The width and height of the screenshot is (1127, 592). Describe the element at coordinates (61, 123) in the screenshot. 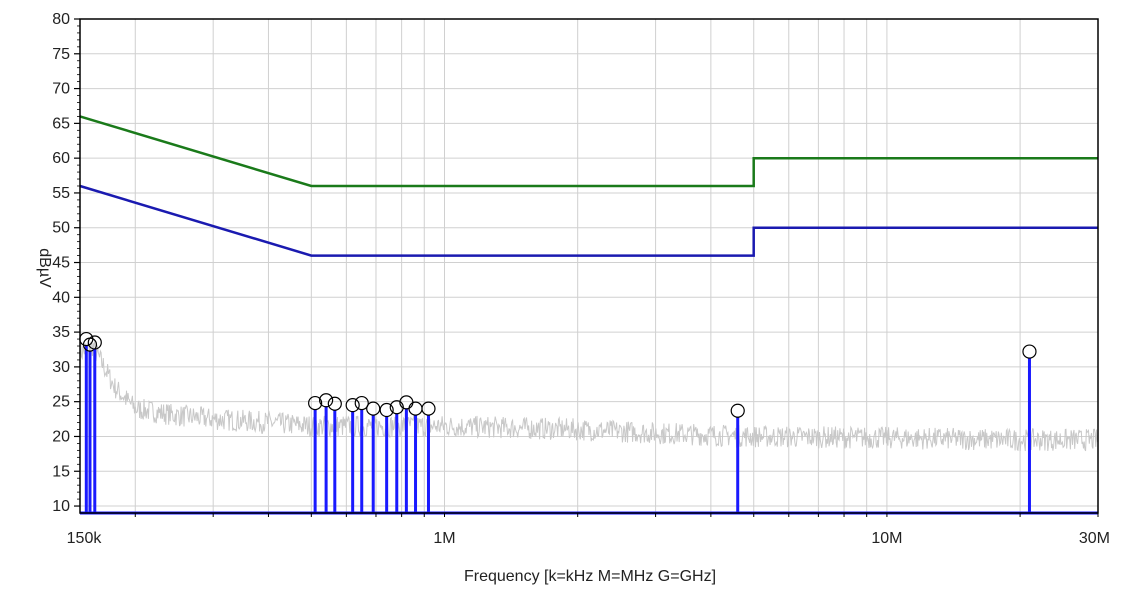

I see `y-tick-label: 65` at that location.